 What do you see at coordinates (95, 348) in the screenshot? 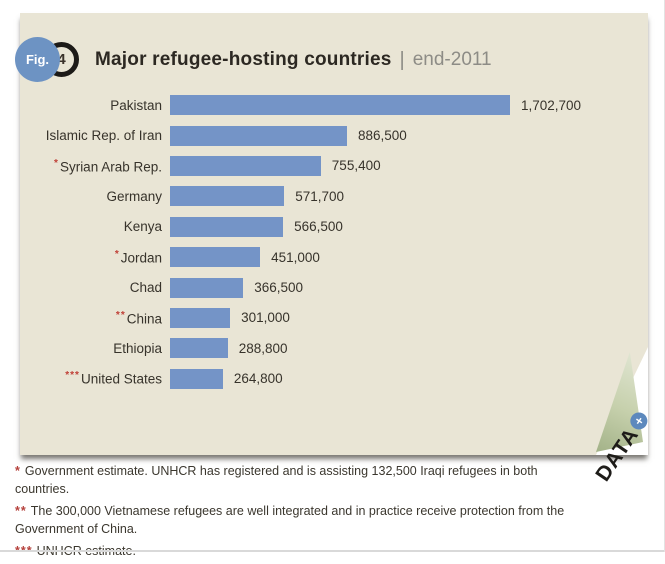
I see `bar-category-label: Ethiopia` at bounding box center [95, 348].